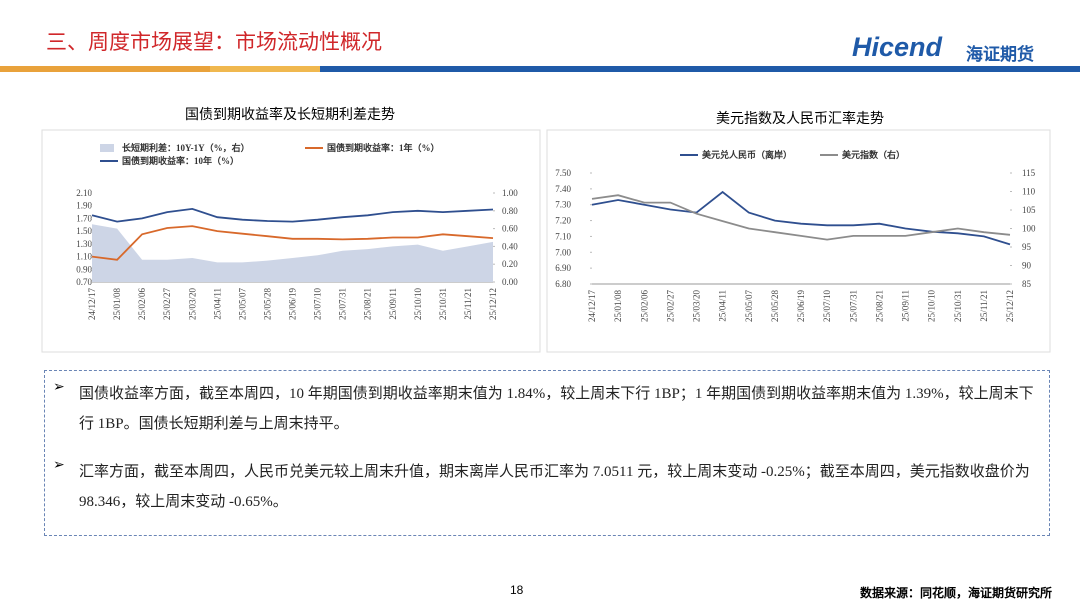 This screenshot has width=1080, height=607. I want to click on y-tick-label: 6.80, so click(563, 284).